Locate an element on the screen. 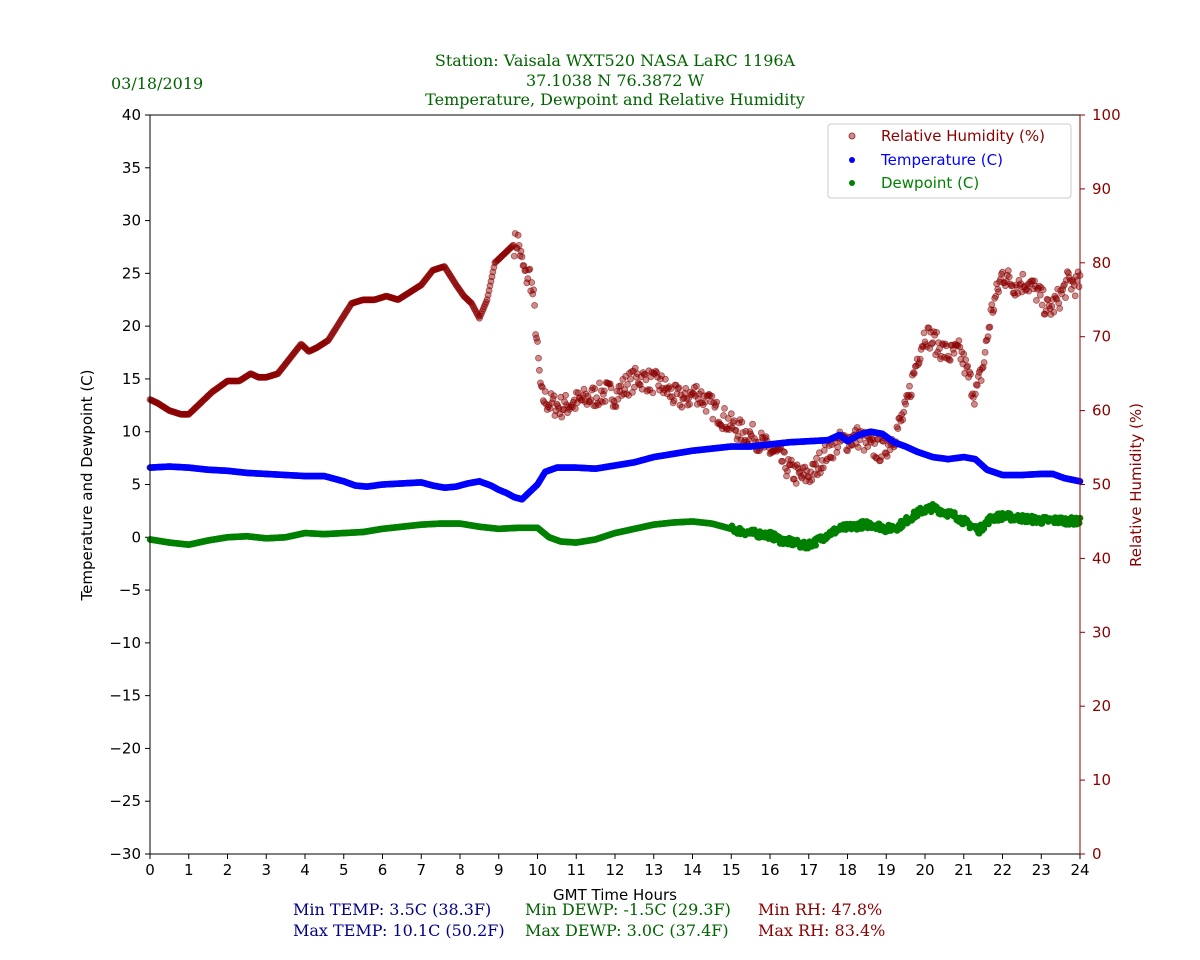 The image size is (1200, 960). chart-title-line2: 37.1038 N 76.3872 W is located at coordinates (615, 80).